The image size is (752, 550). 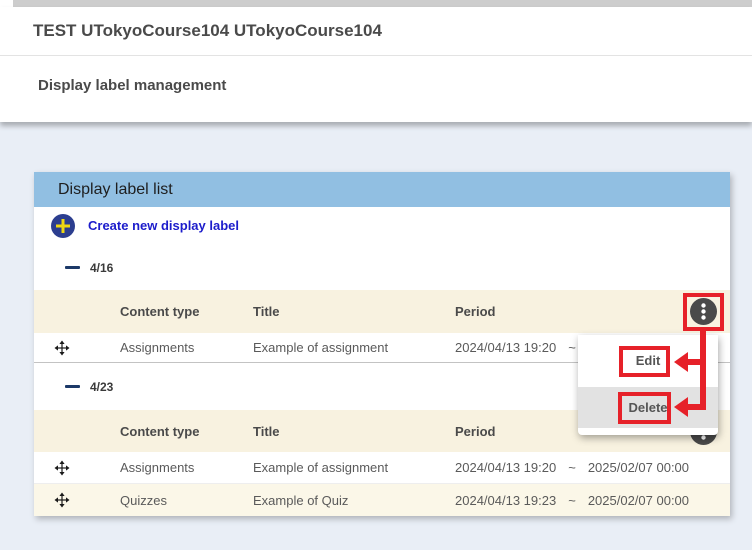 I want to click on section-row-4-23: 4/23, so click(x=382, y=386).